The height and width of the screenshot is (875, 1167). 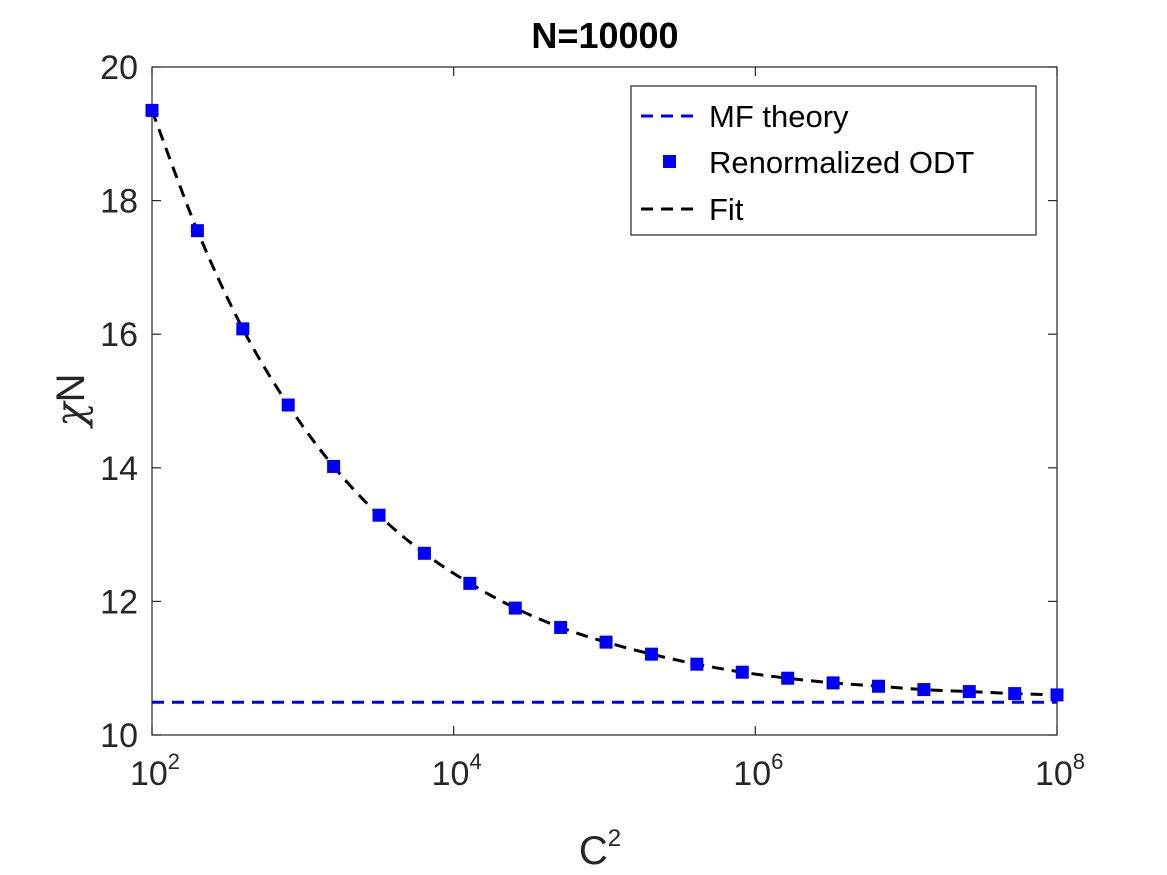 I want to click on legend-swatch-renormalized-odt, so click(x=669, y=161).